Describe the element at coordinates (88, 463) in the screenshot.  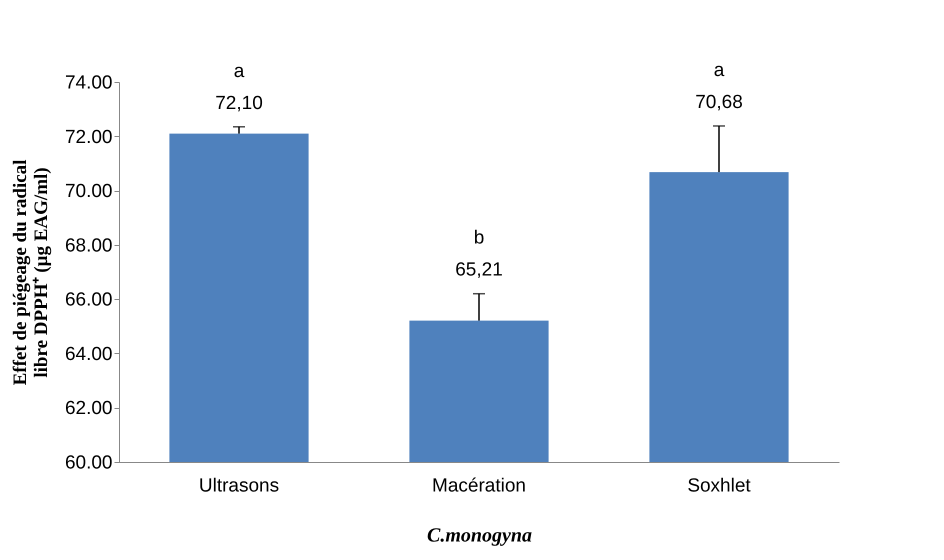
I see `y-tick-label: 60.00` at that location.